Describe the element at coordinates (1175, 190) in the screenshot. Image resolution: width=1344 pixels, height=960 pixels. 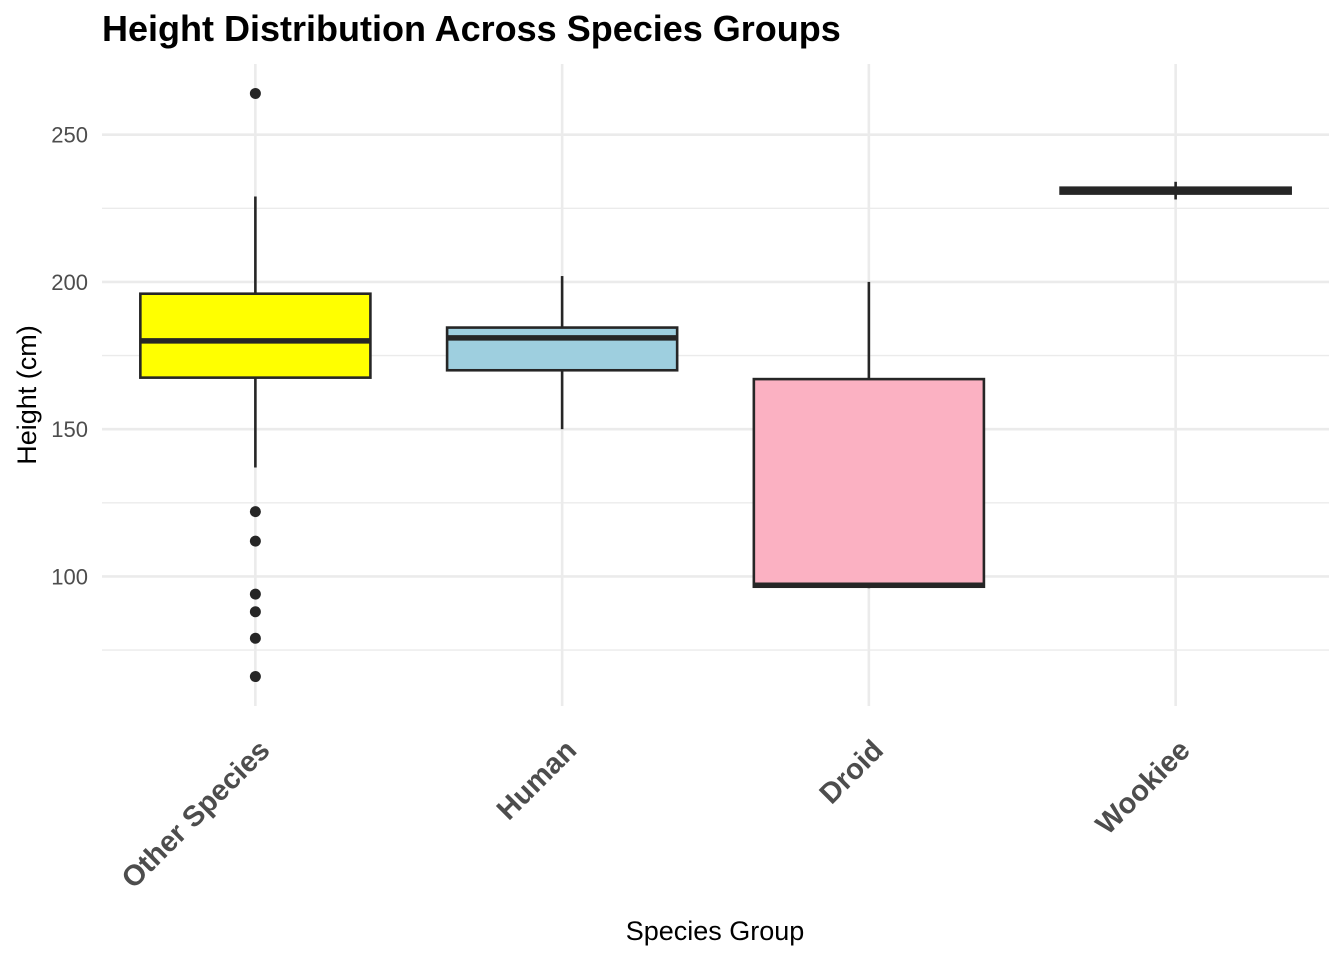
I see `box-wookiee` at that location.